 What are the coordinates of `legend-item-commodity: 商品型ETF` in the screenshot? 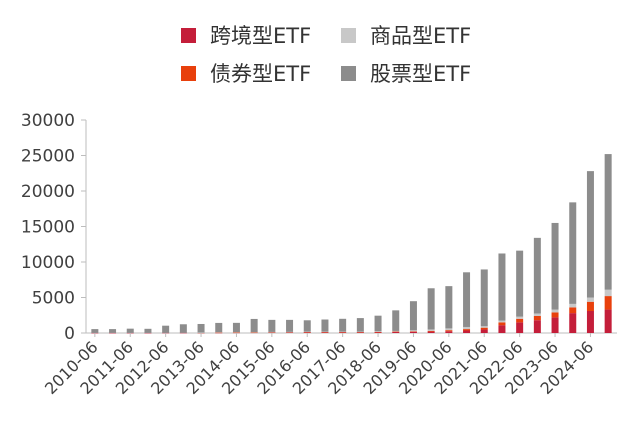 It's located at (406, 35).